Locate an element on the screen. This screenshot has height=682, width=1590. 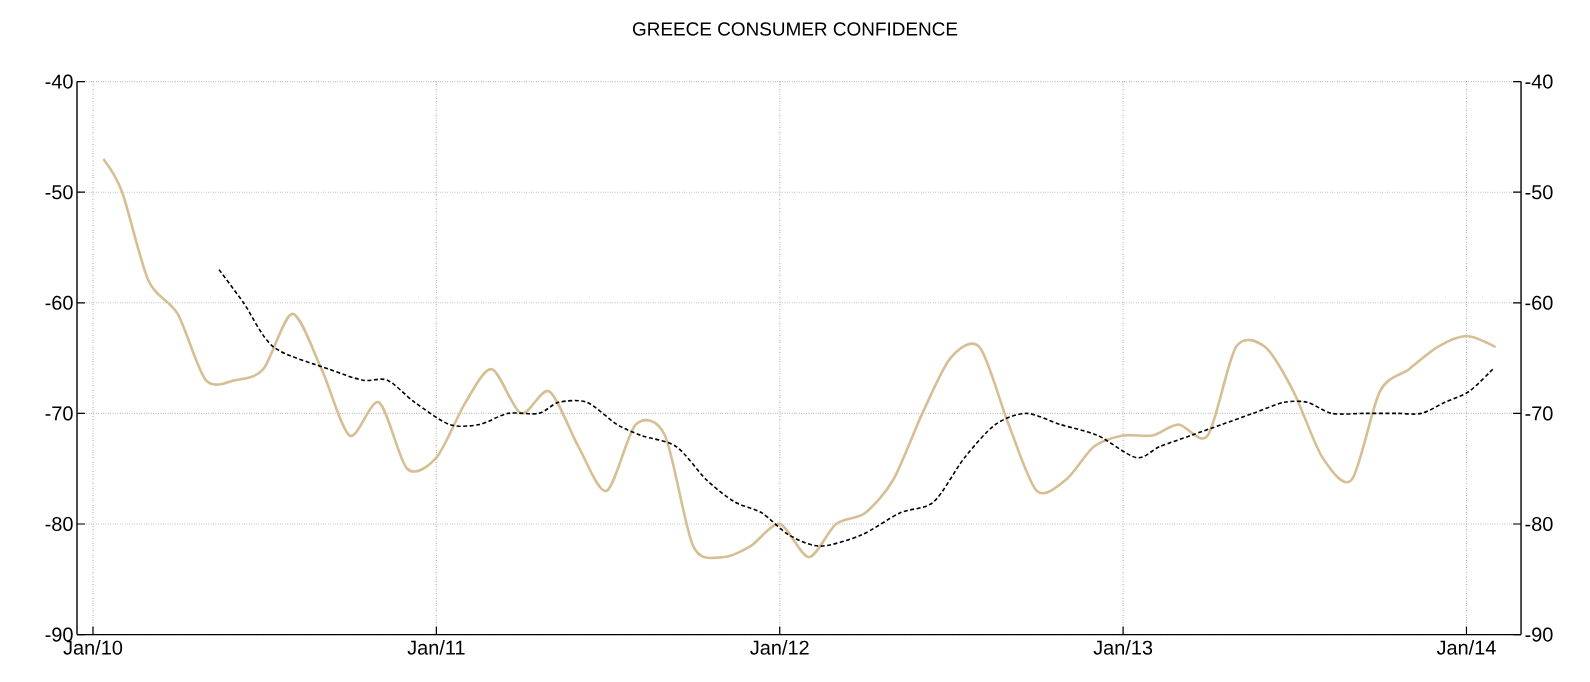
y2-tick-label: -40 is located at coordinates (1539, 81).